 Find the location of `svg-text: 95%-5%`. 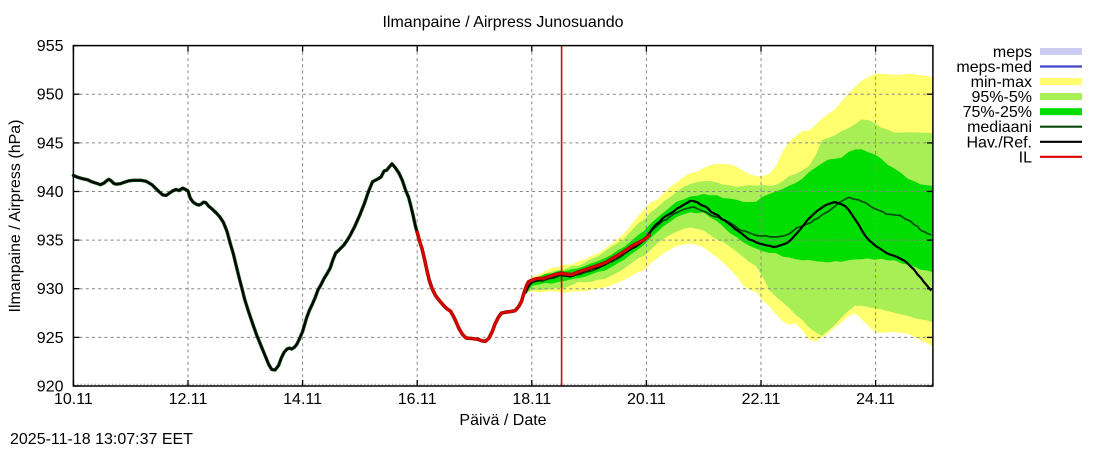

svg-text: 95%-5% is located at coordinates (1002, 97).